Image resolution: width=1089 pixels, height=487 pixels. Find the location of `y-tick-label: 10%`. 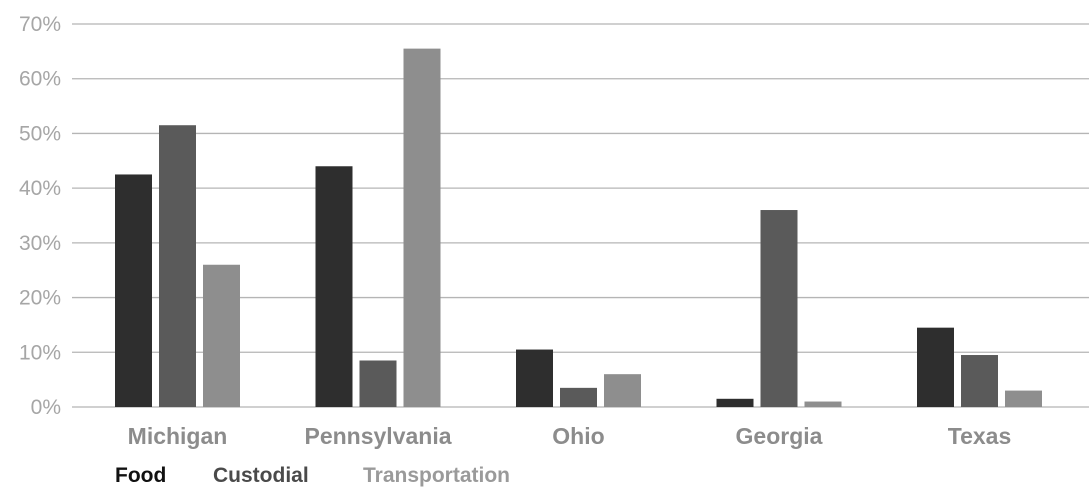

y-tick-label: 10% is located at coordinates (40, 352).